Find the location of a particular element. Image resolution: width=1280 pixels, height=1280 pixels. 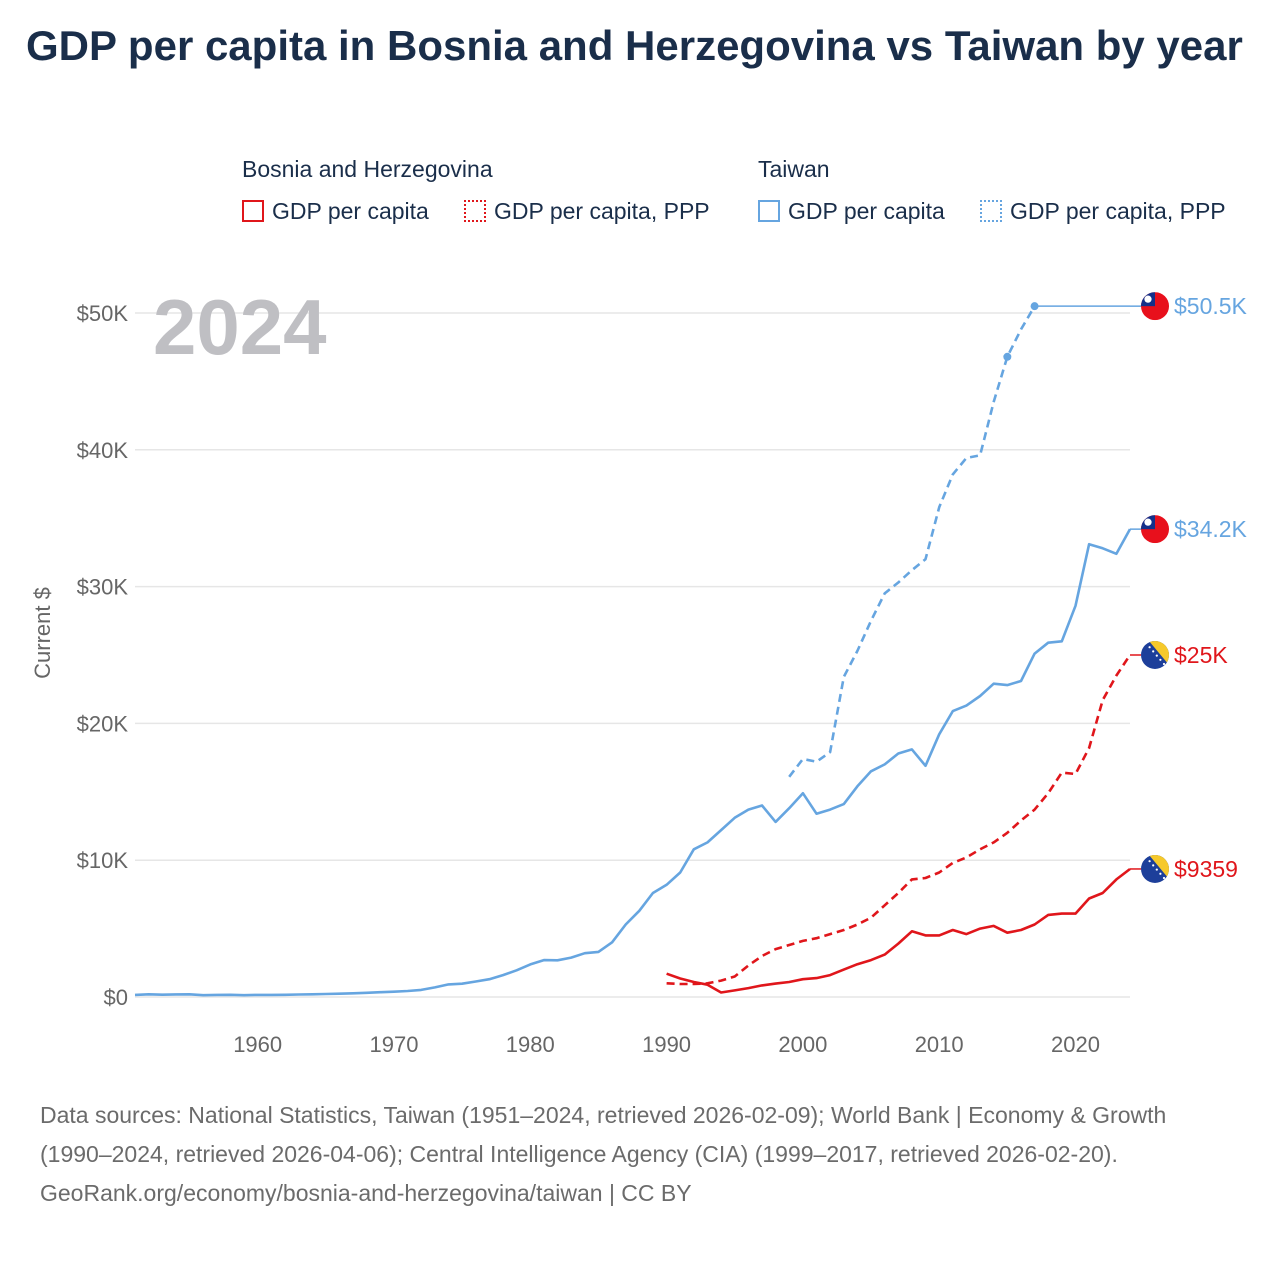

legend-label-bih-gdp: GDP per capita is located at coordinates (350, 210).